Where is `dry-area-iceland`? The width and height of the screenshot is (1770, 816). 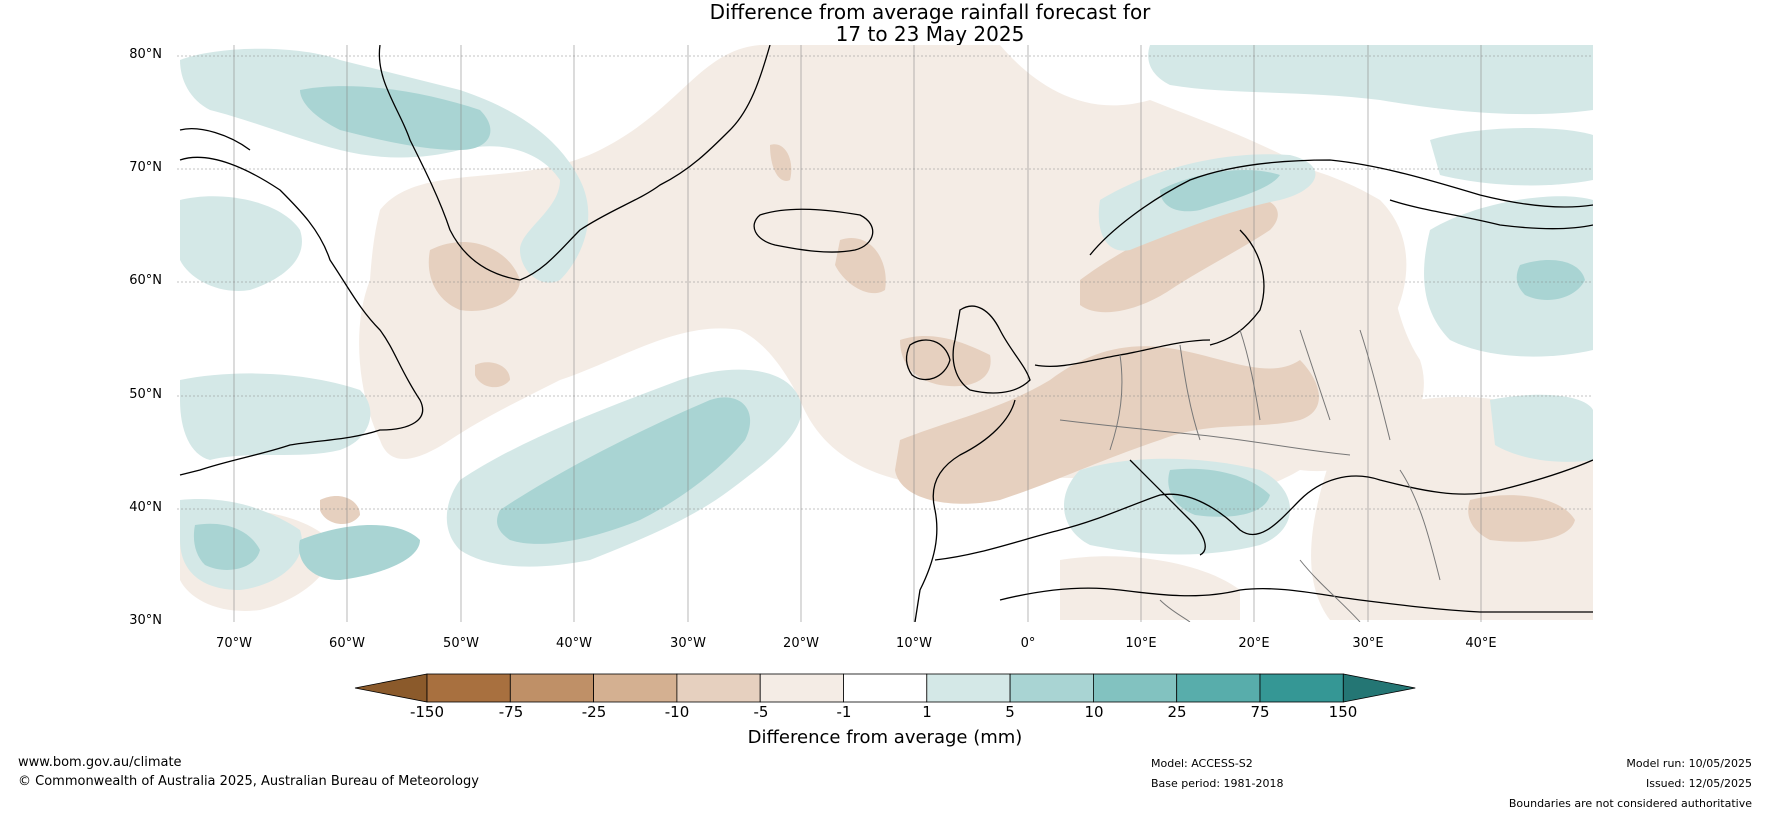
dry-area-iceland is located at coordinates (860, 266).